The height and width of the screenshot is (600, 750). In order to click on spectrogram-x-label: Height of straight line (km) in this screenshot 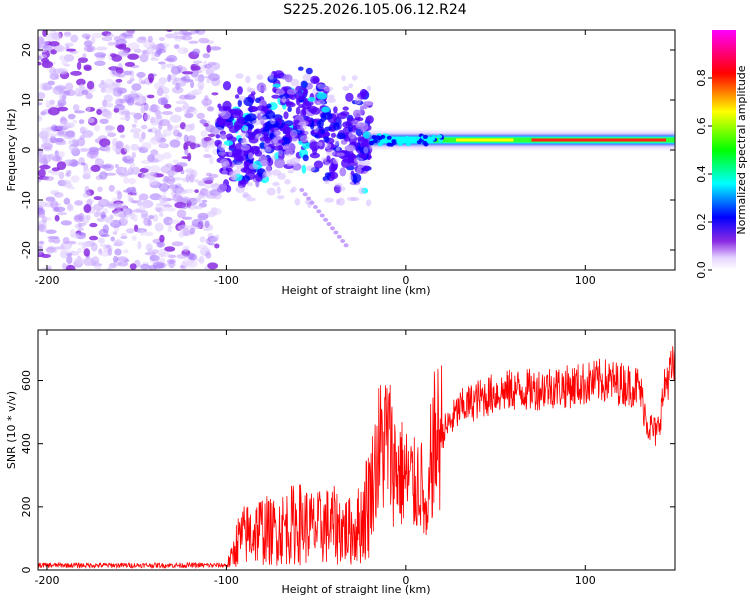, I will do `click(355, 290)`.